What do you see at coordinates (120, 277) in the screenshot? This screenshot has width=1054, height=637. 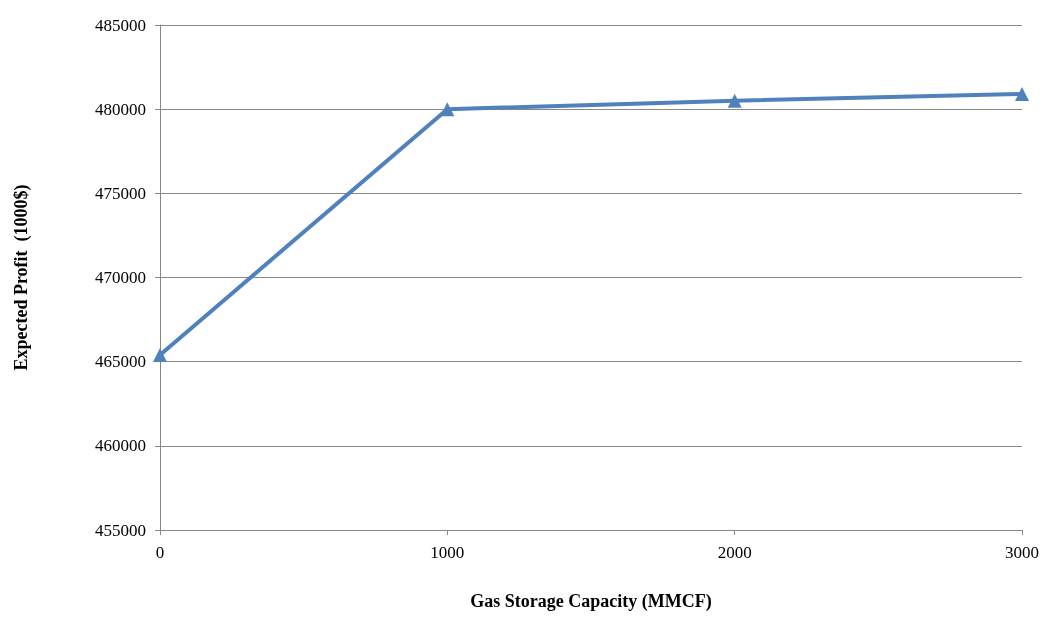 I see `y-tick-label: 470000` at bounding box center [120, 277].